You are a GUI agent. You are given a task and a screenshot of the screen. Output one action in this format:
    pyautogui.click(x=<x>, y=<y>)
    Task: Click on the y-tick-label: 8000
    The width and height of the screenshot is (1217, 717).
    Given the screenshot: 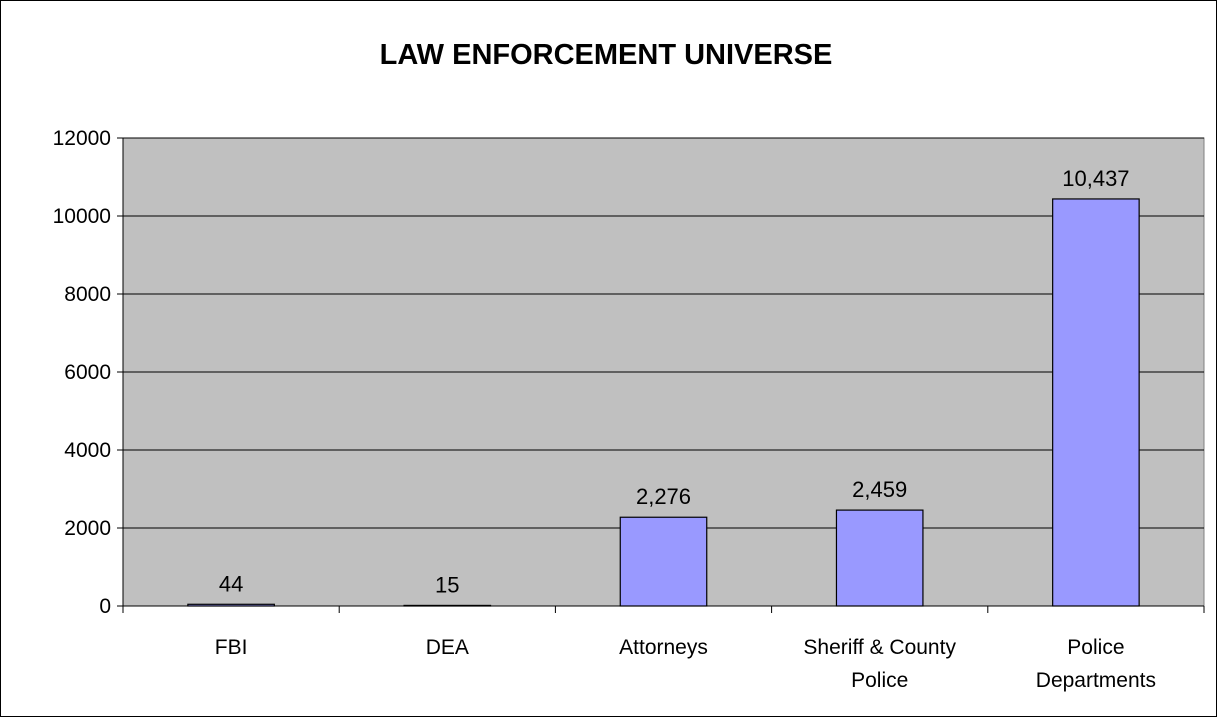 What is the action you would take?
    pyautogui.click(x=87, y=294)
    